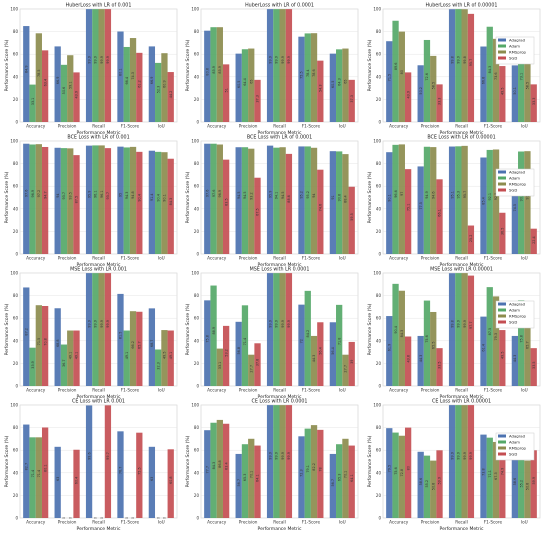 Image resolution: width=550 pixels, height=543 pixels. Describe the element at coordinates (133, 195) in the screenshot. I see `bar-value-label: 94.8` at that location.